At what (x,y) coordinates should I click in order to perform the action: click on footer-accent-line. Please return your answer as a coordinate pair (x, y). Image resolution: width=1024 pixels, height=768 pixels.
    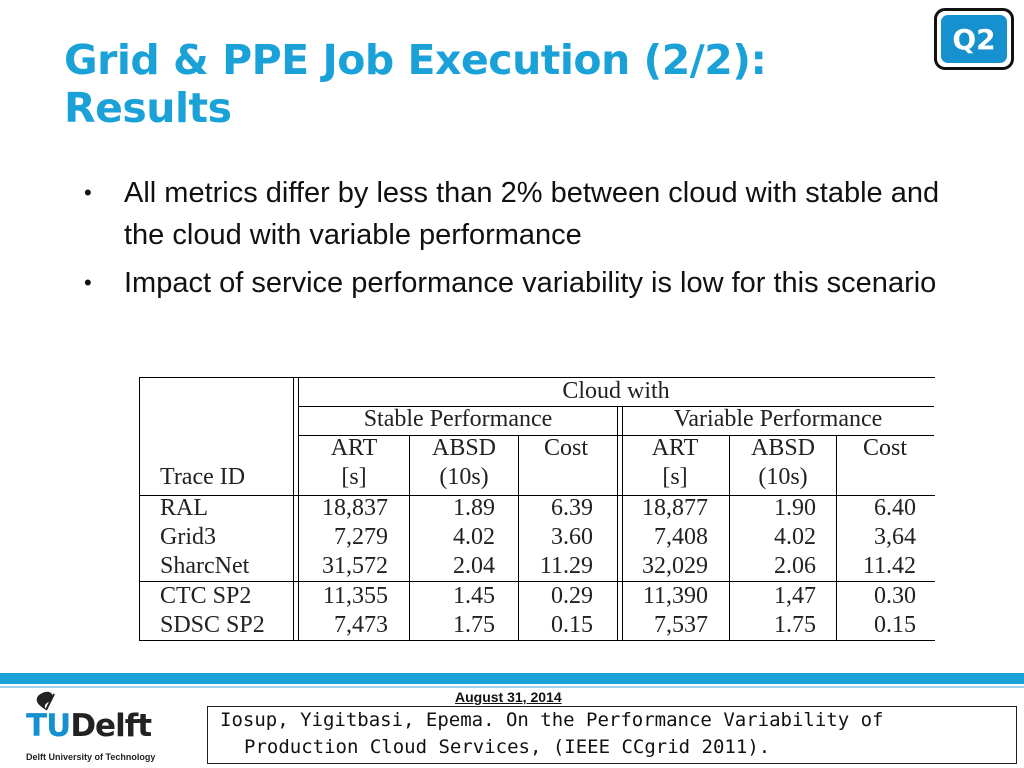
    Looking at the image, I should click on (512, 687).